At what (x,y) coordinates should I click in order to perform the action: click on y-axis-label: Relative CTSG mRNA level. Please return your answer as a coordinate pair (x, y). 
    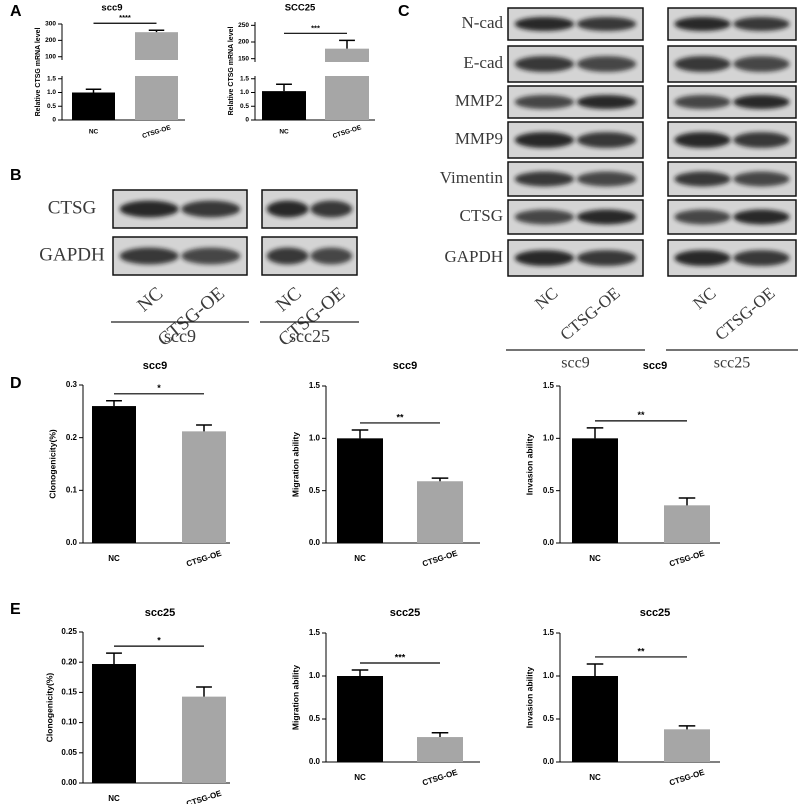
    Looking at the image, I should click on (231, 71).